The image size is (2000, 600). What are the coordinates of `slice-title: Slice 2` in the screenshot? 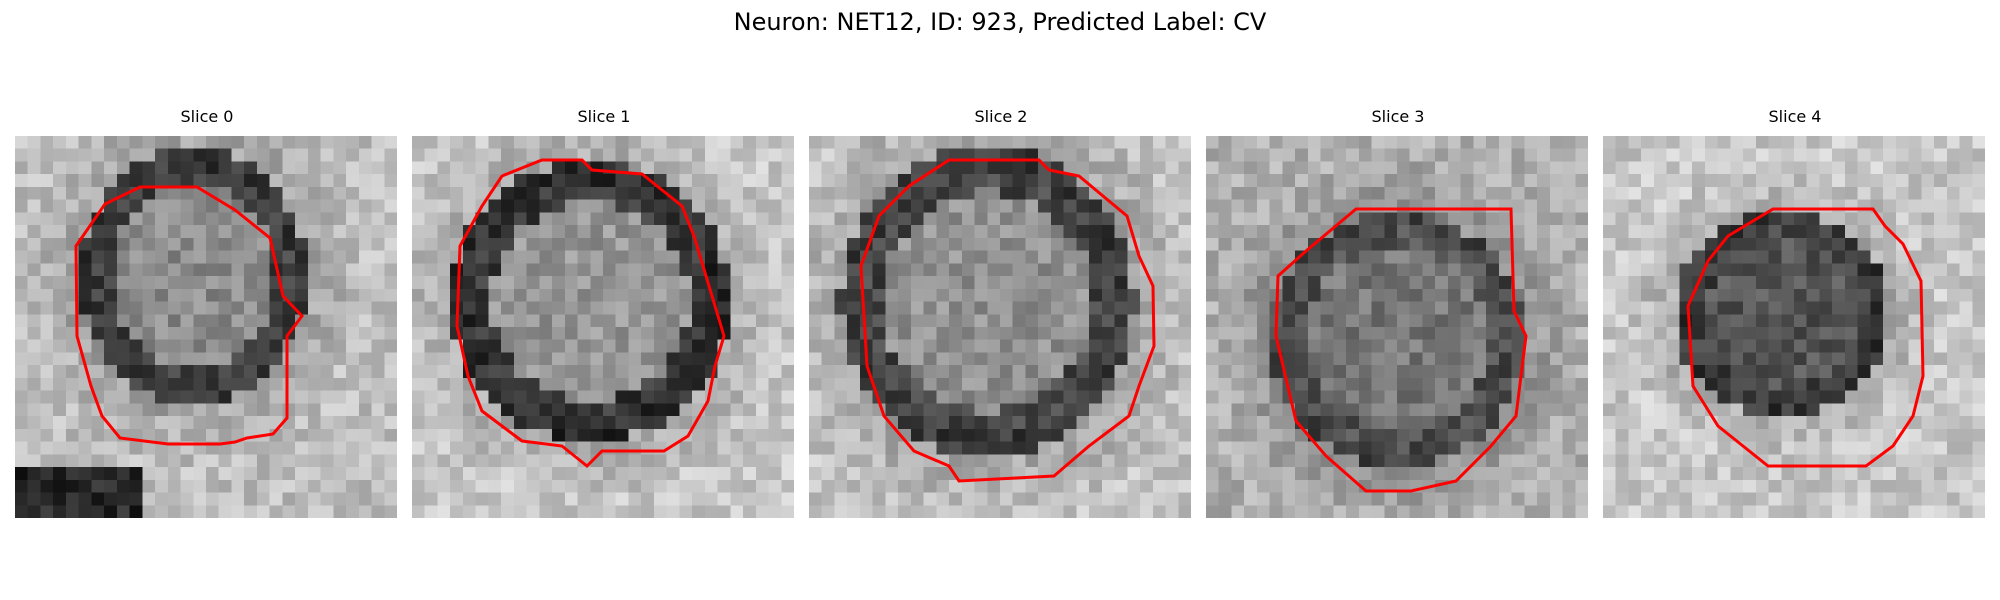 It's located at (1001, 116).